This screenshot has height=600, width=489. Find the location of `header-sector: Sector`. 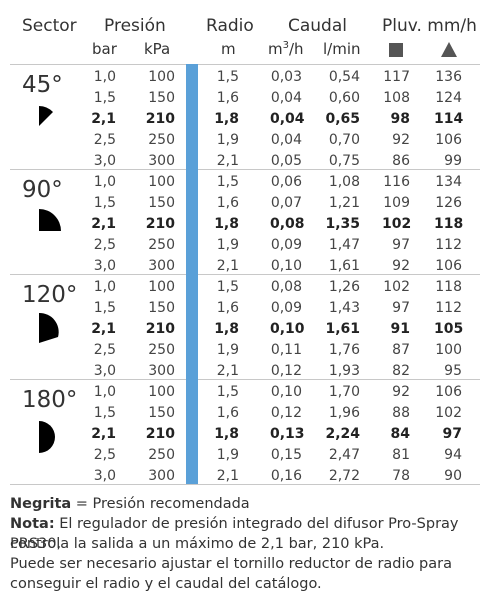

header-sector: Sector is located at coordinates (49, 26).